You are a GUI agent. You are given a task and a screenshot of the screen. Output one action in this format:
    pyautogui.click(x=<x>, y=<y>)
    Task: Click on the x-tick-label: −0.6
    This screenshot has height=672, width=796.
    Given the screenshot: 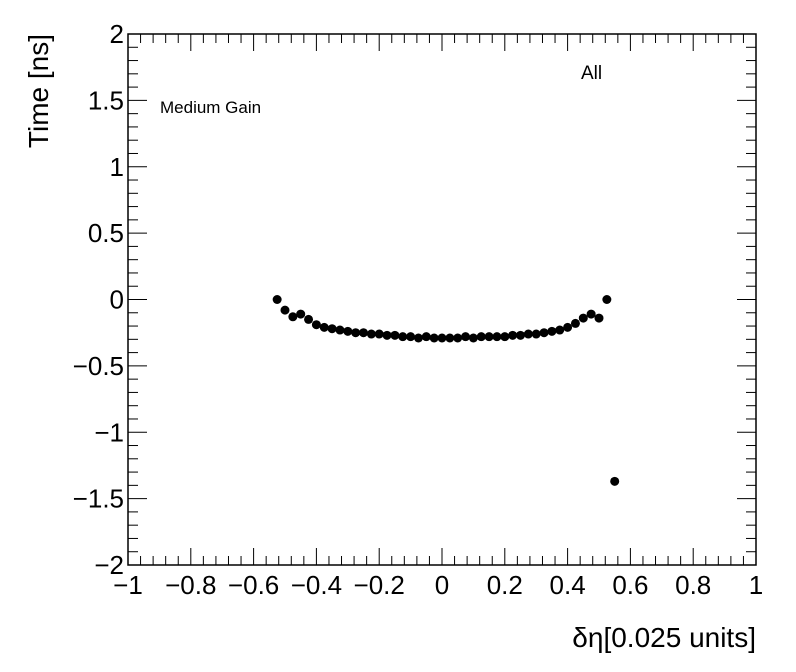 What is the action you would take?
    pyautogui.click(x=253, y=585)
    